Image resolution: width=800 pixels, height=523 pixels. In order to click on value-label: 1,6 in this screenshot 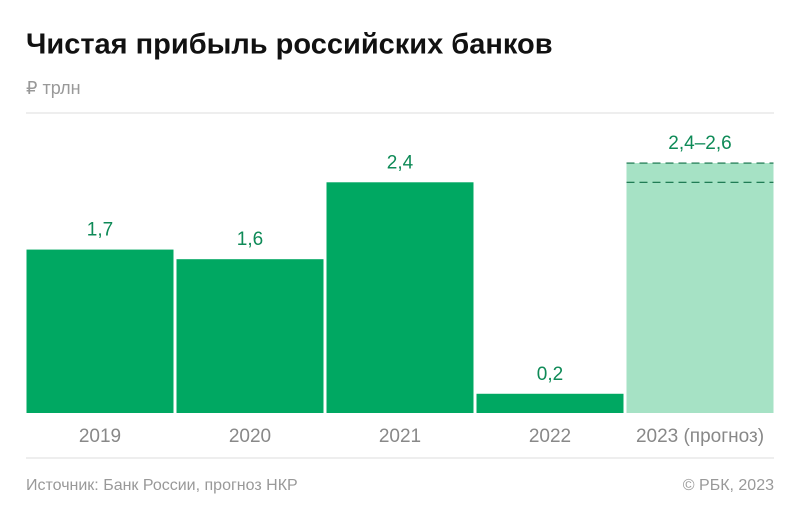, I will do `click(250, 239)`.